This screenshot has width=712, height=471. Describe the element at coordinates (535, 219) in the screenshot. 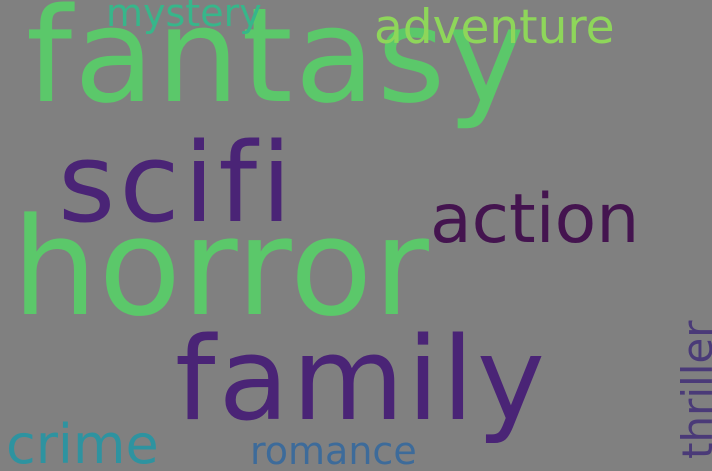

I see `word-action: action` at that location.